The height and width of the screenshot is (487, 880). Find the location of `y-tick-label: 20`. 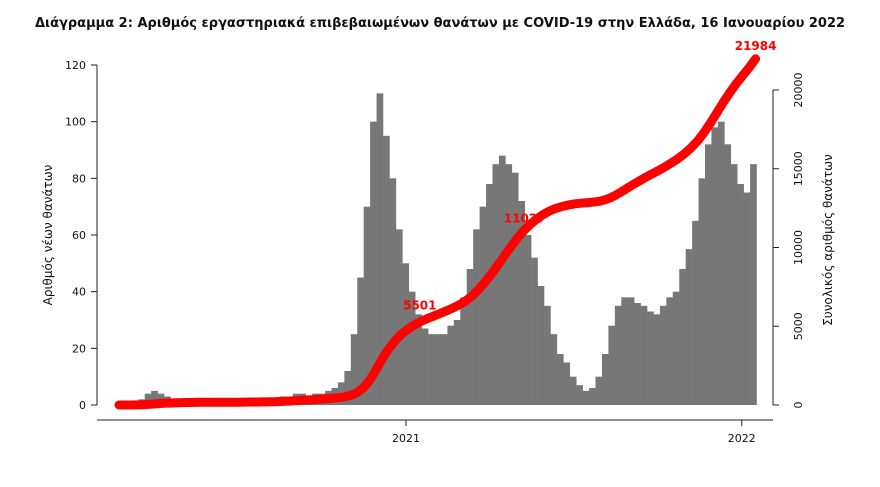

y-tick-label: 20 is located at coordinates (79, 348).